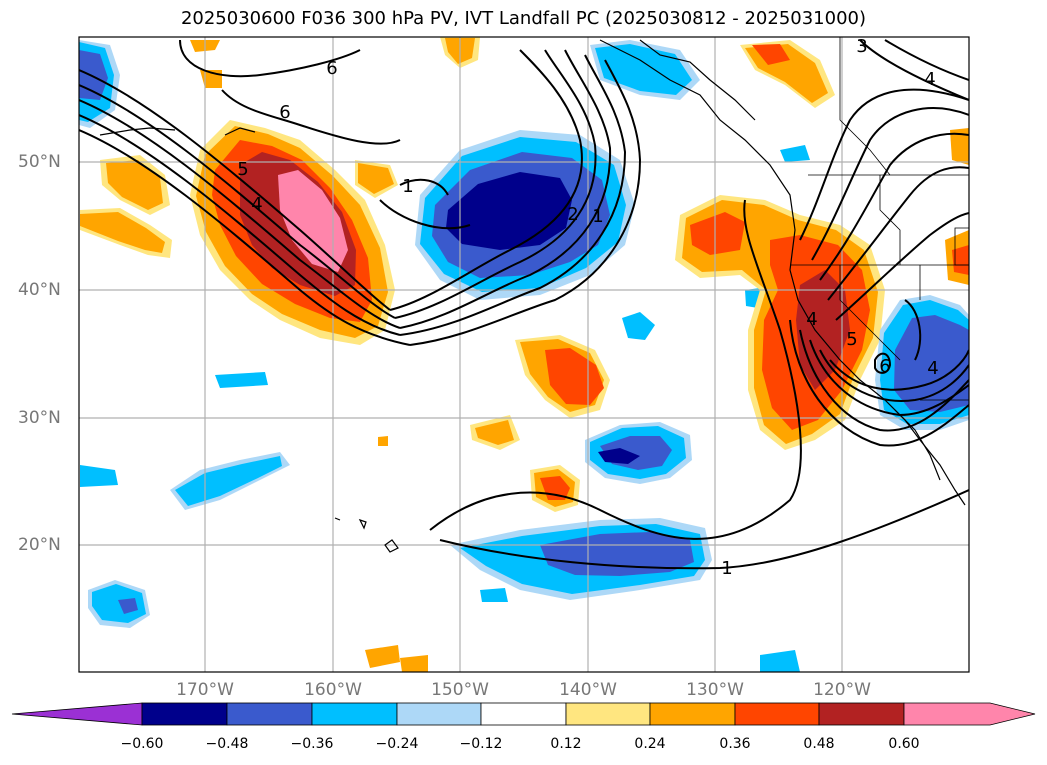  I want to click on colorbar-tick-label: 0.36, so click(735, 744).